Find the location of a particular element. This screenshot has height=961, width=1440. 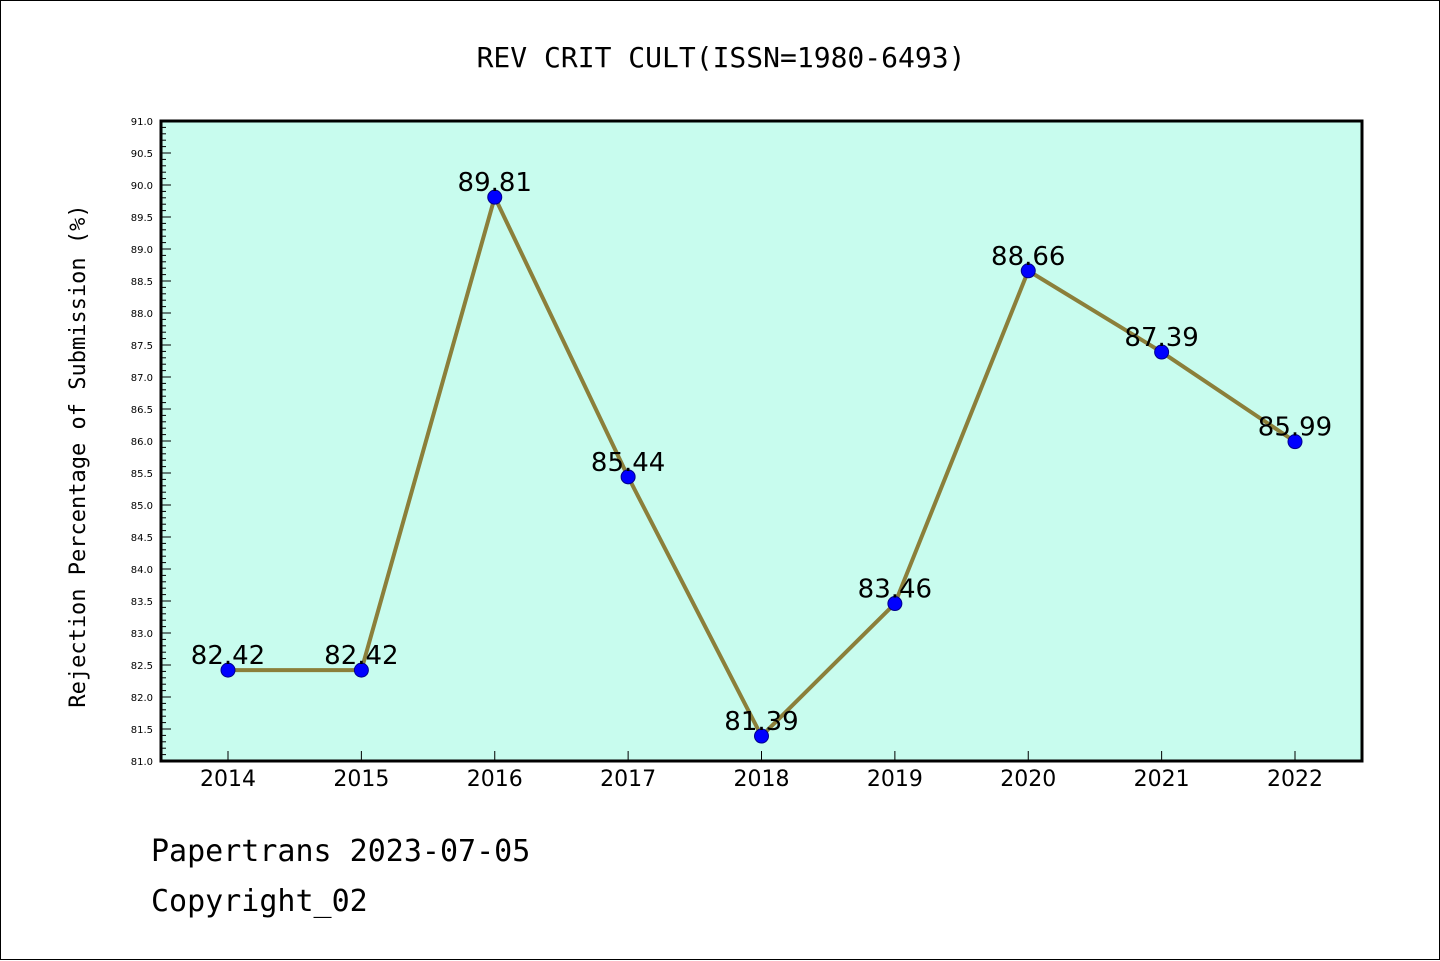

y-tick-label: 88.5 is located at coordinates (142, 282).